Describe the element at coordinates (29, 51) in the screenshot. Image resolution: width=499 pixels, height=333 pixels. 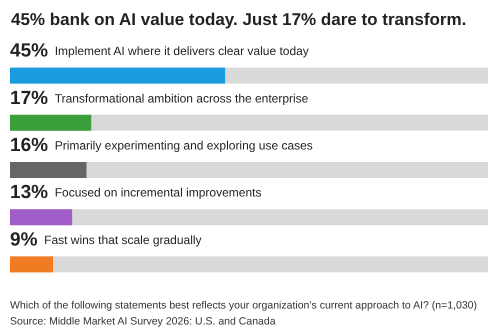
I see `data-label: 45%` at that location.